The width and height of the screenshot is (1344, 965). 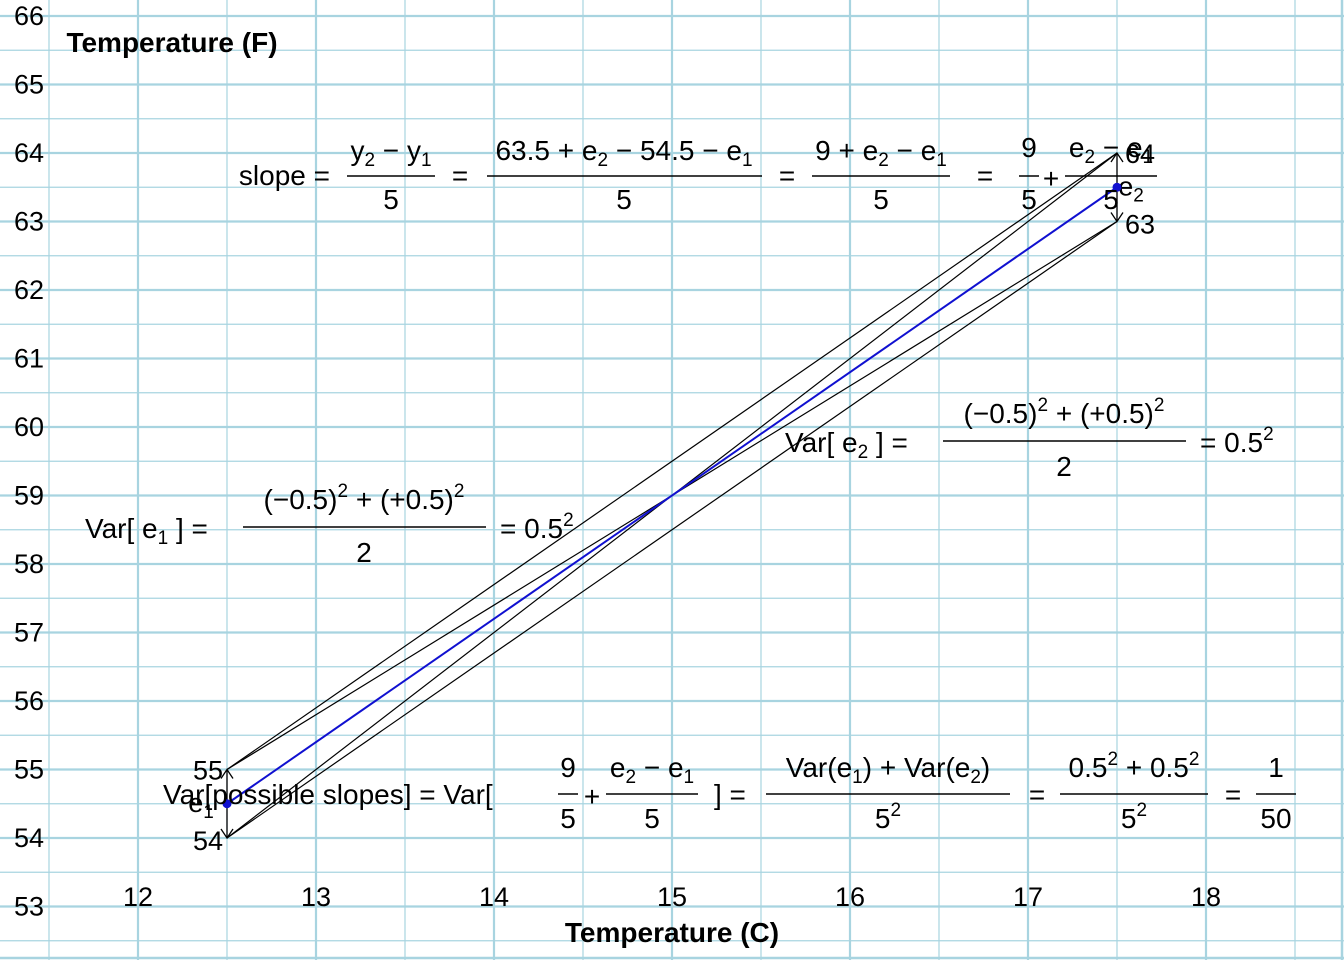 I want to click on slope-frac5-den: 5, so click(x=1111, y=199).